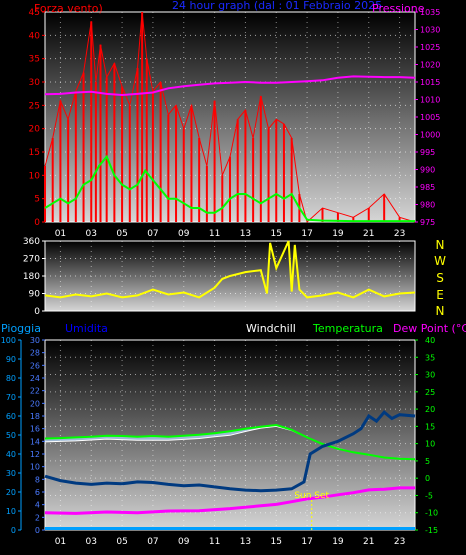  What do you see at coordinates (34, 60) in the screenshot?
I see `tick-label: 35` at bounding box center [34, 60].